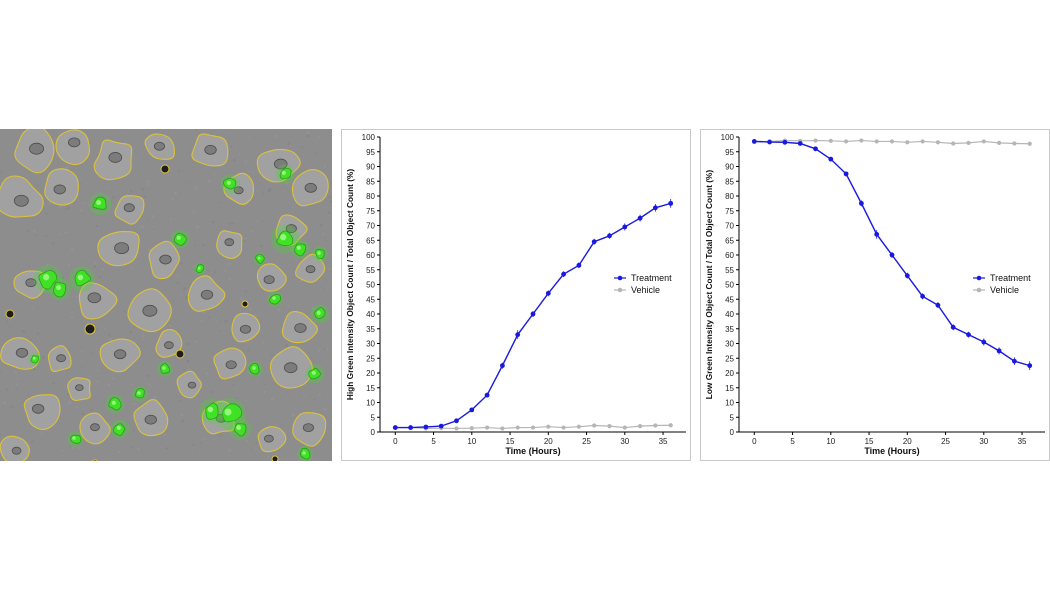 Image resolution: width=1050 pixels, height=590 pixels. Describe the element at coordinates (370, 358) in the screenshot. I see `y-tick-label: 25` at that location.